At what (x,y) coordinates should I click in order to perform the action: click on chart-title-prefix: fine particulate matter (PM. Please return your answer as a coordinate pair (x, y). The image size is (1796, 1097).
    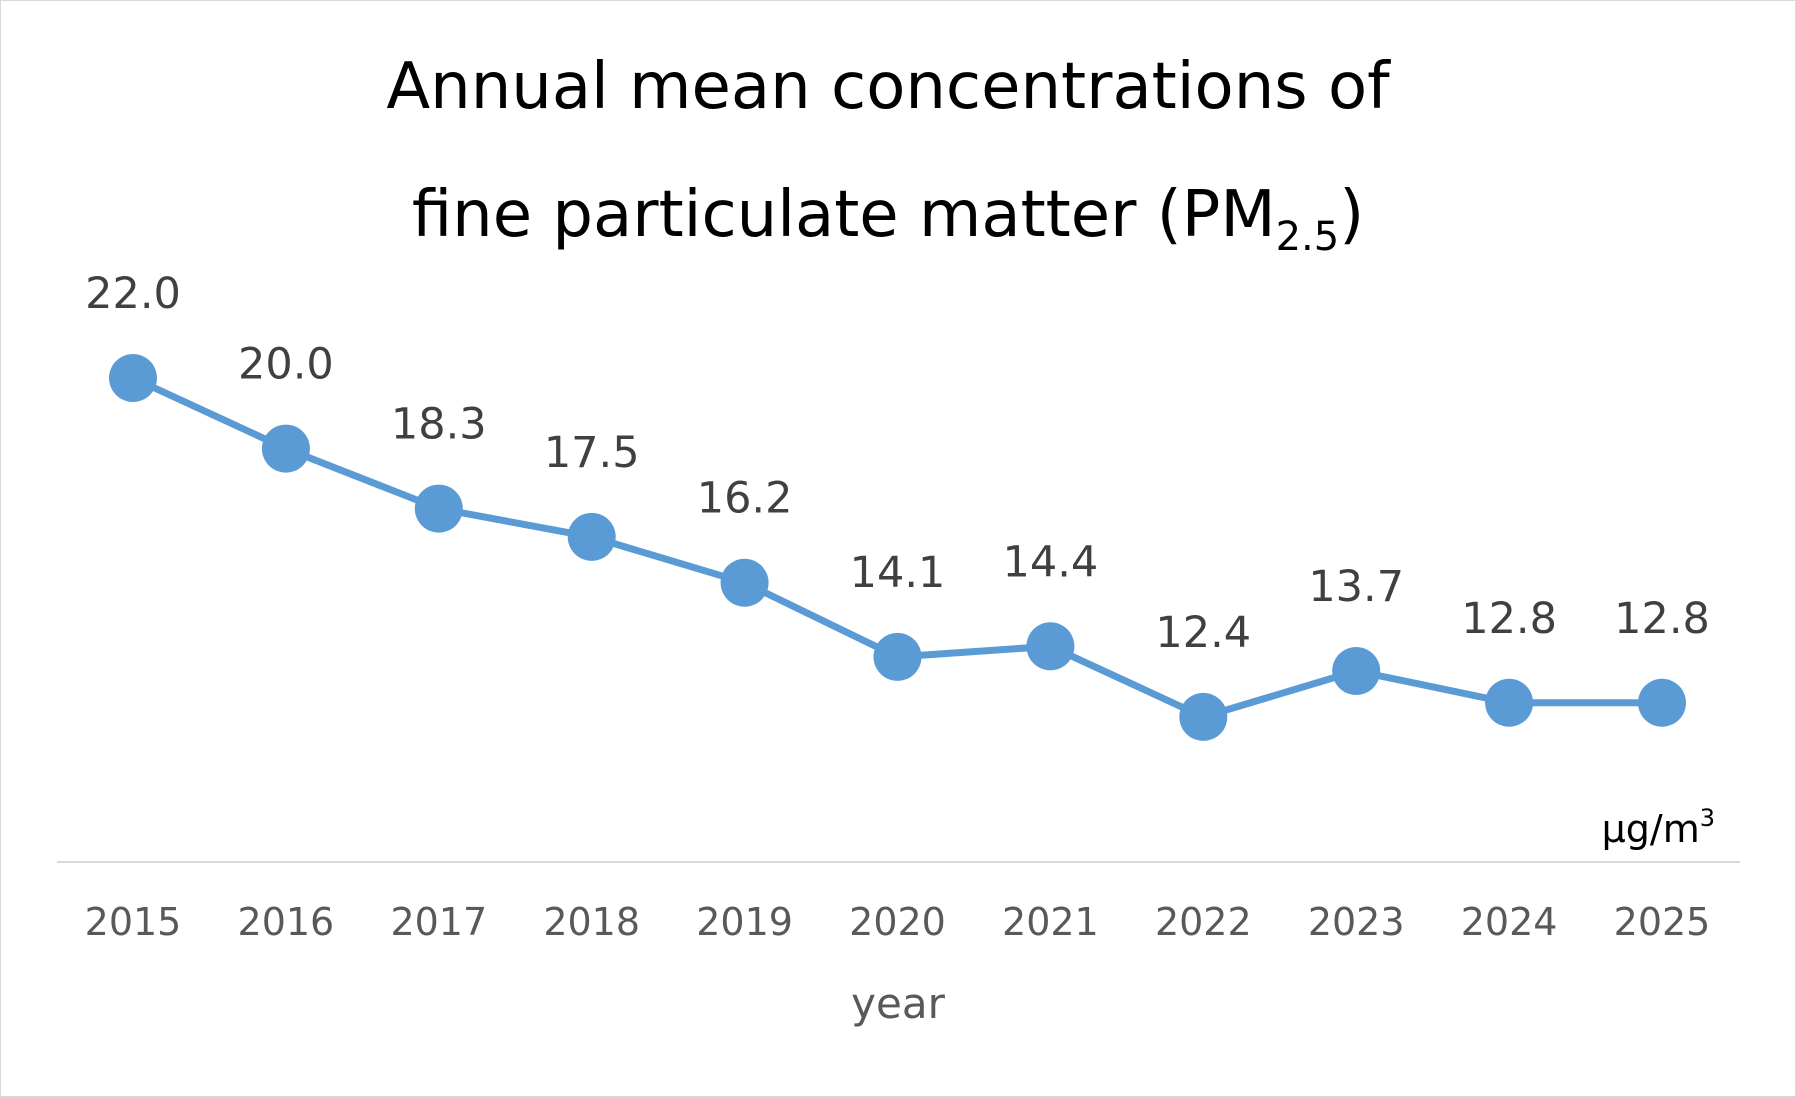
    Looking at the image, I should click on (844, 215).